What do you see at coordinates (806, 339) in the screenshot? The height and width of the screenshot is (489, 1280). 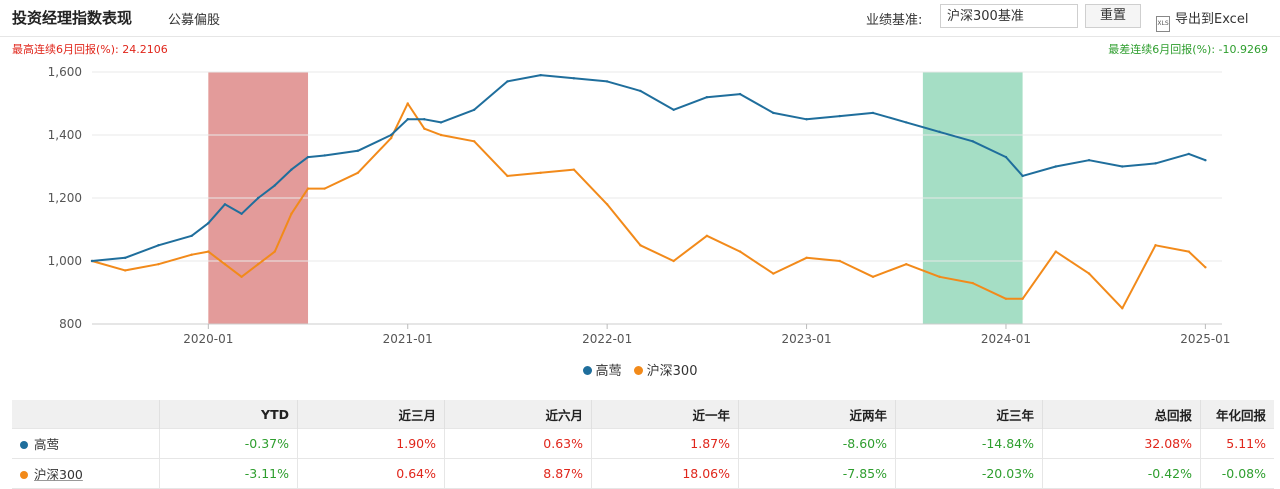 I see `x-tick-label: 2023-01` at bounding box center [806, 339].